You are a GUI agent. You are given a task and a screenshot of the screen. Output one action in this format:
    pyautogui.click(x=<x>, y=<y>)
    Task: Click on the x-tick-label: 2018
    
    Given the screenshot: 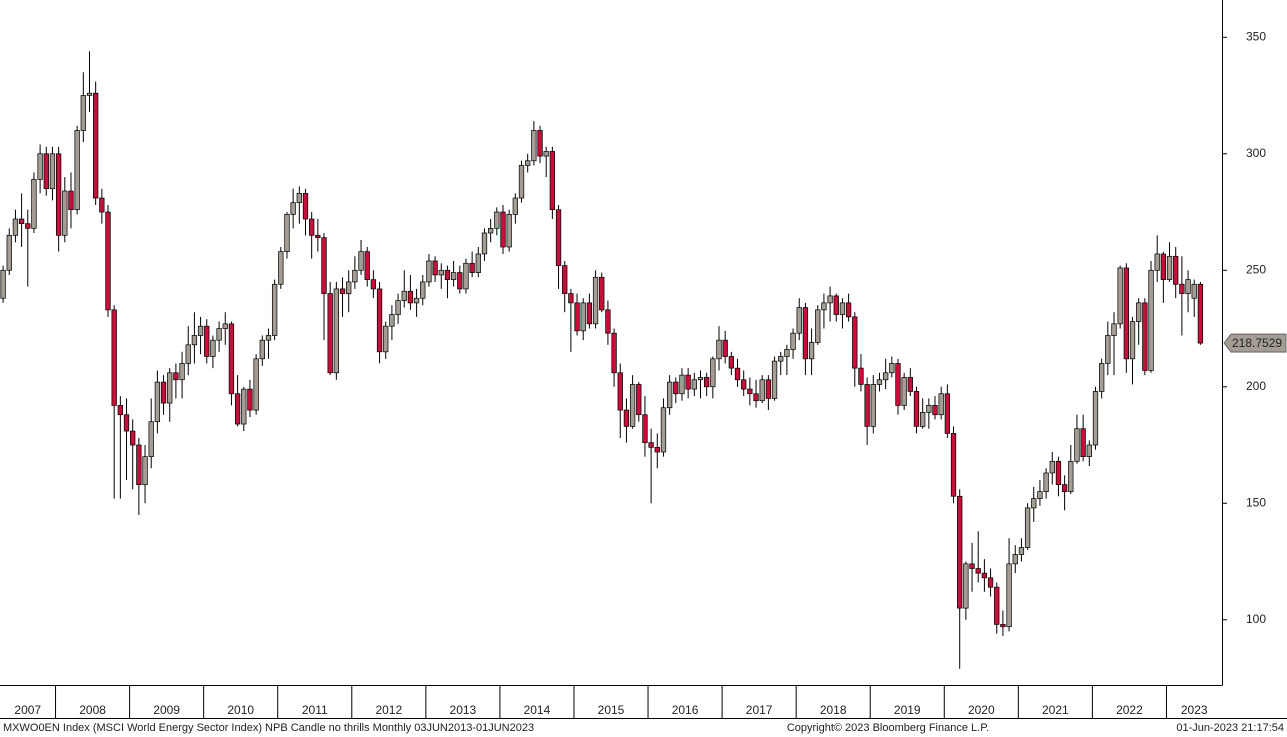 What is the action you would take?
    pyautogui.click(x=833, y=710)
    